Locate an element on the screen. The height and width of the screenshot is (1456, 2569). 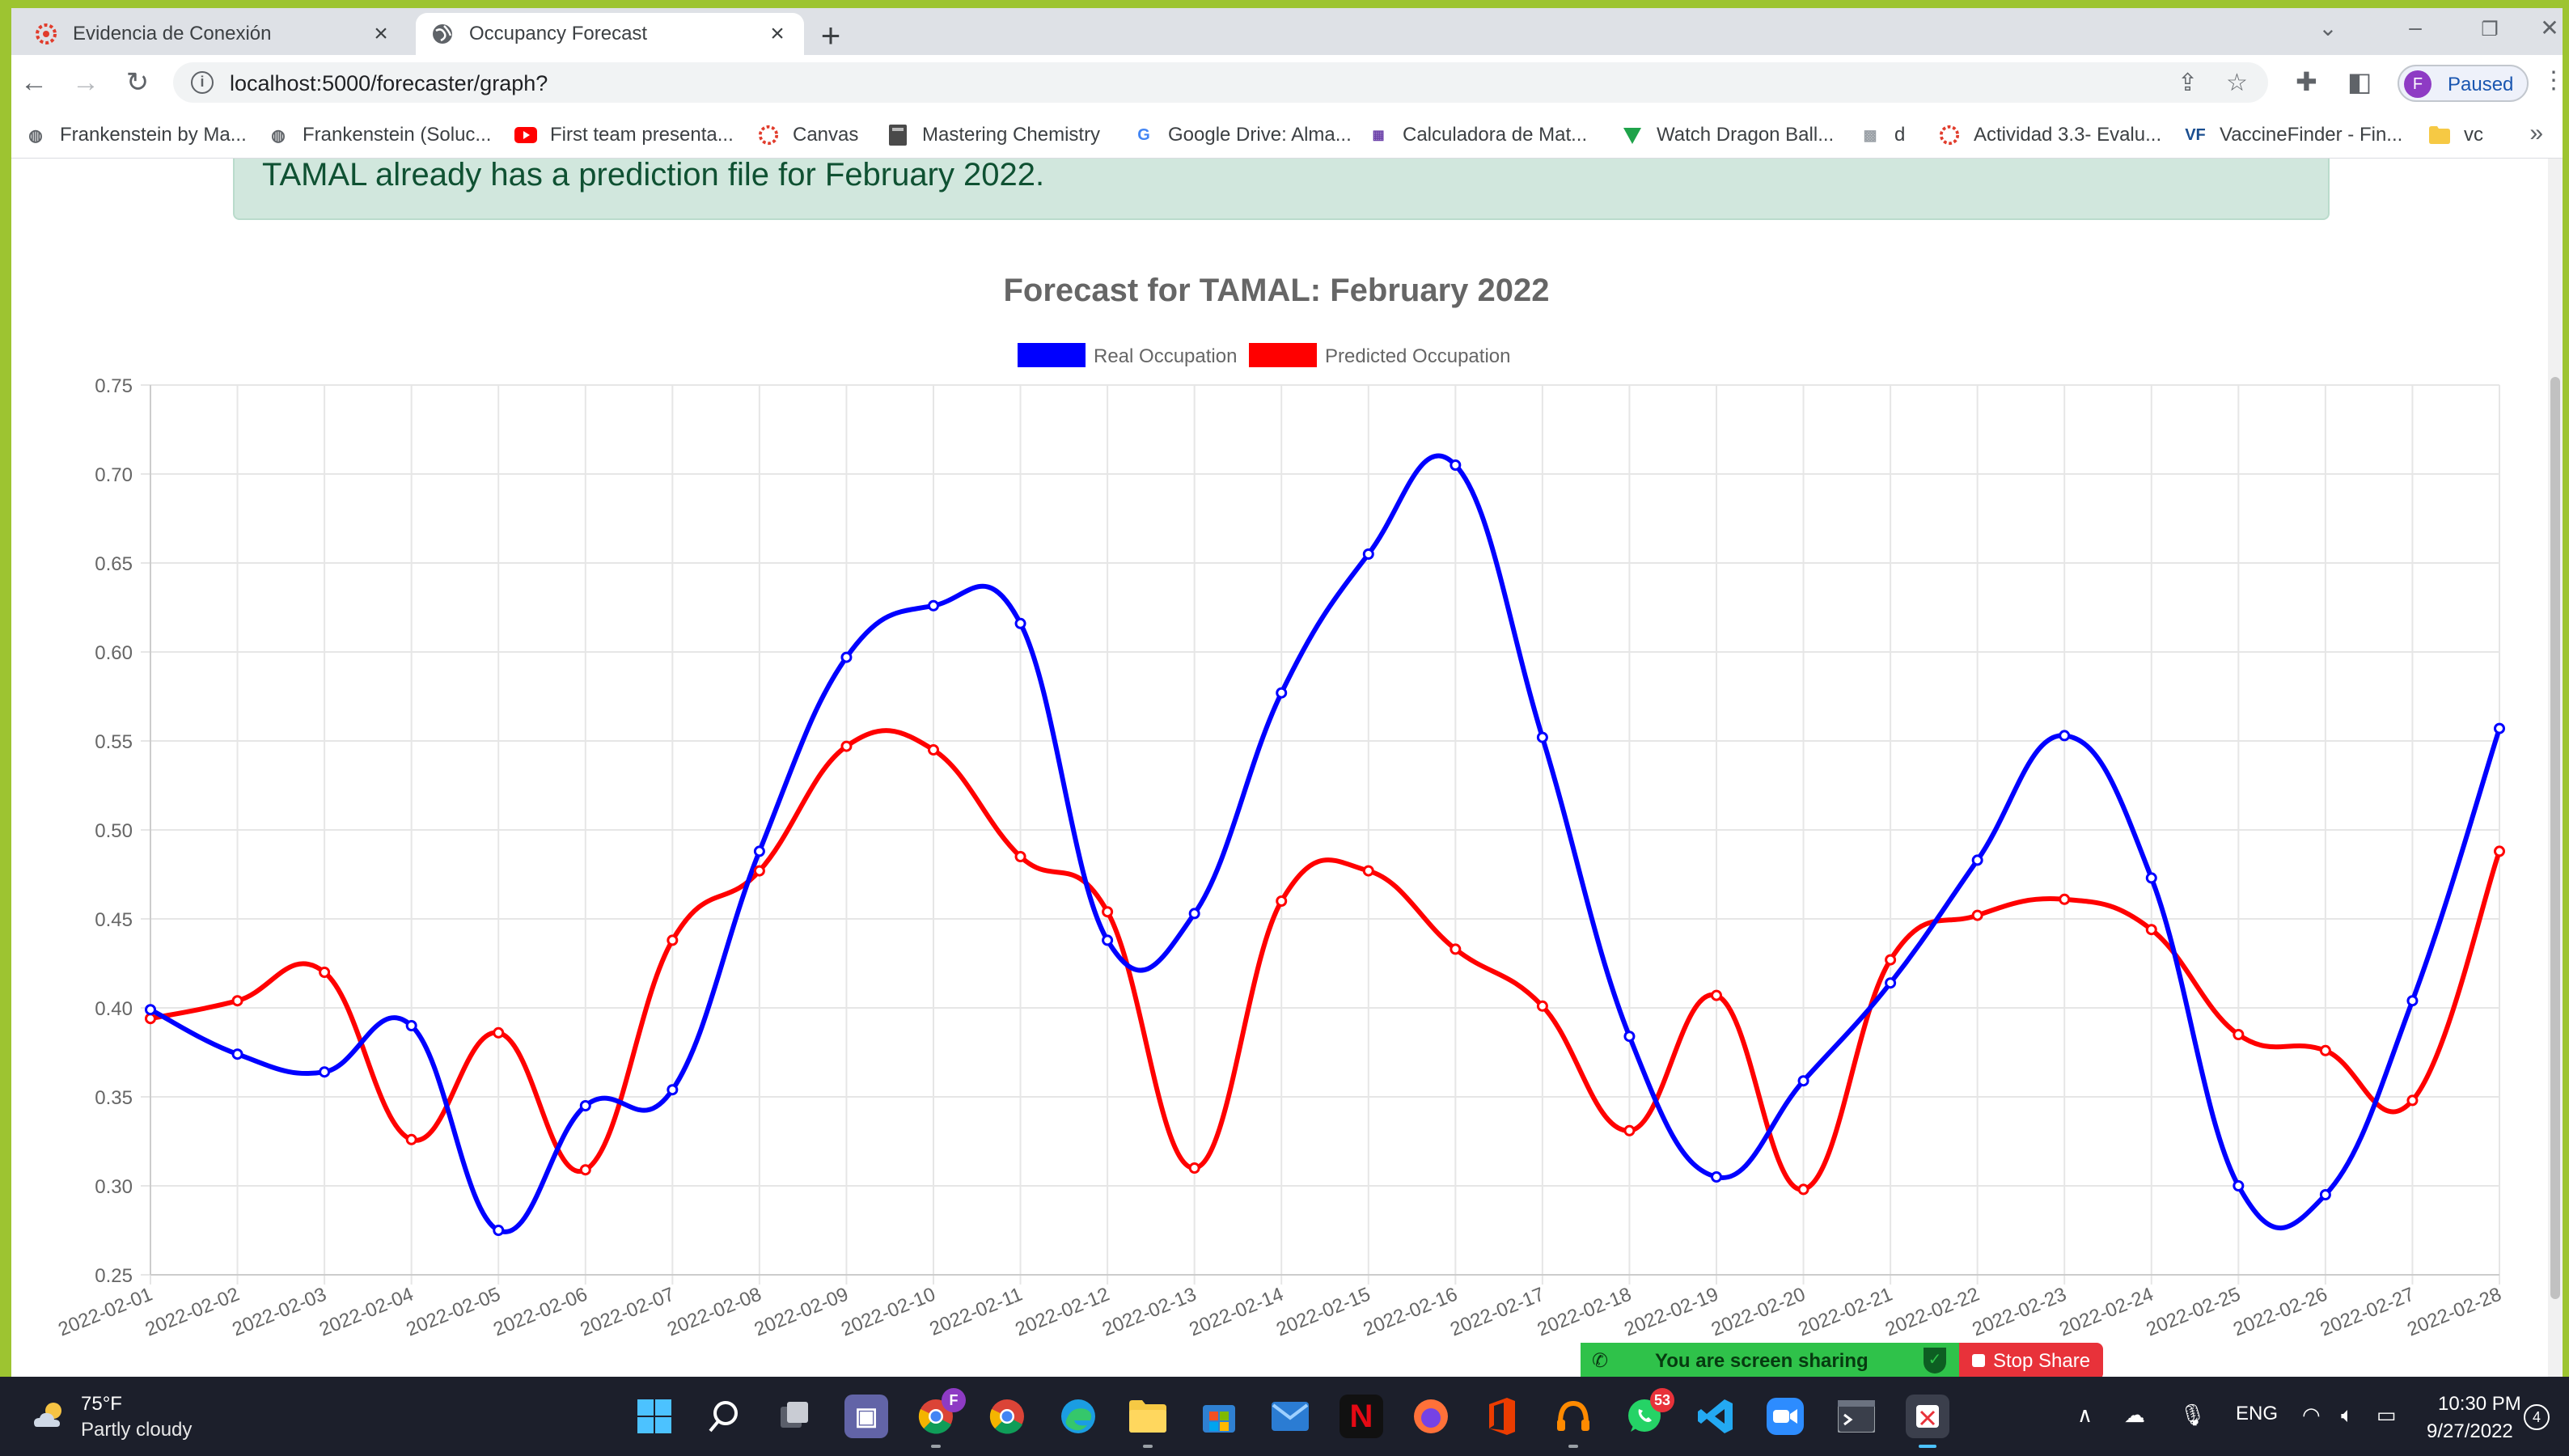
whatsapp-icon: 53 is located at coordinates (1648, 1413).